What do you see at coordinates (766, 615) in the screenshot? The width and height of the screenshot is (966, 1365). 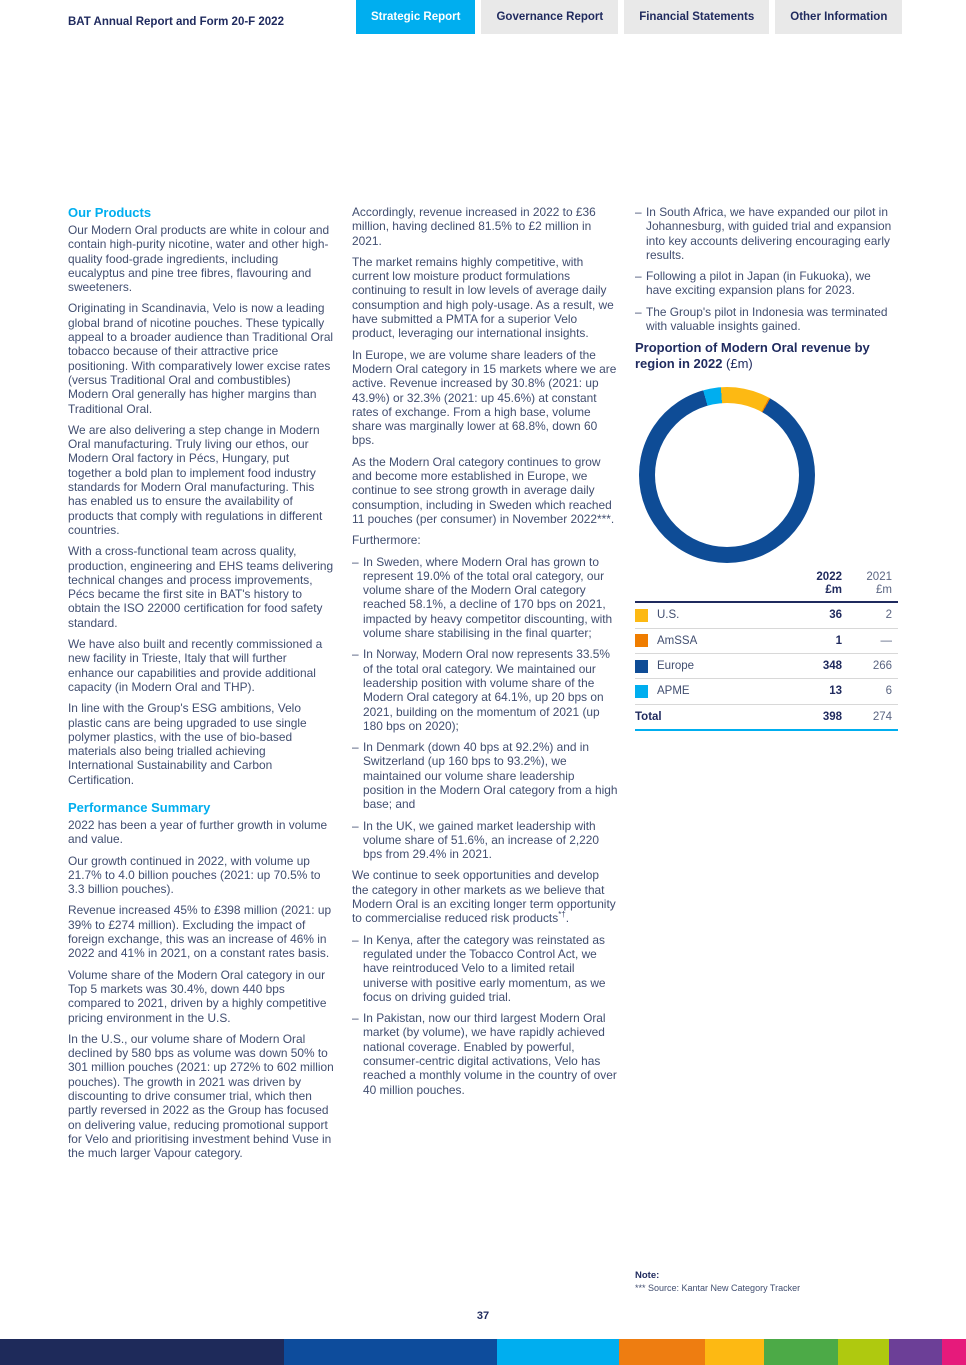 I see `table-row: U.S. 36 2` at bounding box center [766, 615].